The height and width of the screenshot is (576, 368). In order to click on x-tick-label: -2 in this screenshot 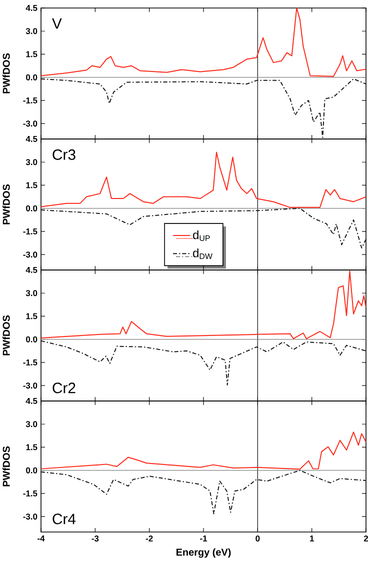, I will do `click(149, 539)`.